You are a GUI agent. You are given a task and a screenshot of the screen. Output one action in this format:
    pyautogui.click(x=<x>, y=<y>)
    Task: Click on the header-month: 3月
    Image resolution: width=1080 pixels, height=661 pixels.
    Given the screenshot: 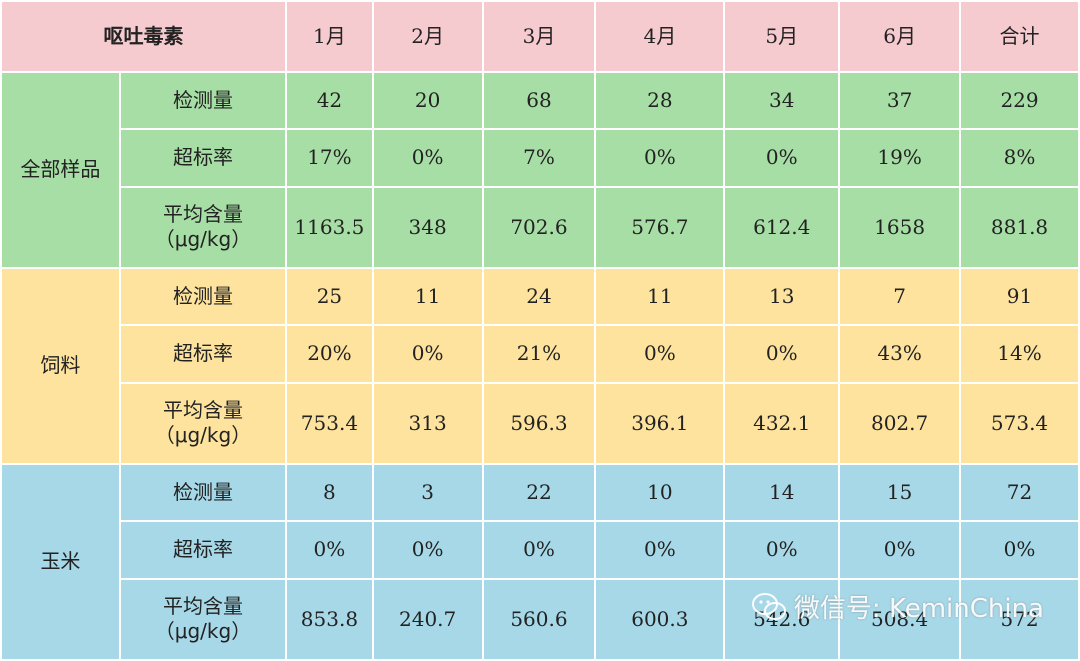 What is the action you would take?
    pyautogui.click(x=539, y=36)
    